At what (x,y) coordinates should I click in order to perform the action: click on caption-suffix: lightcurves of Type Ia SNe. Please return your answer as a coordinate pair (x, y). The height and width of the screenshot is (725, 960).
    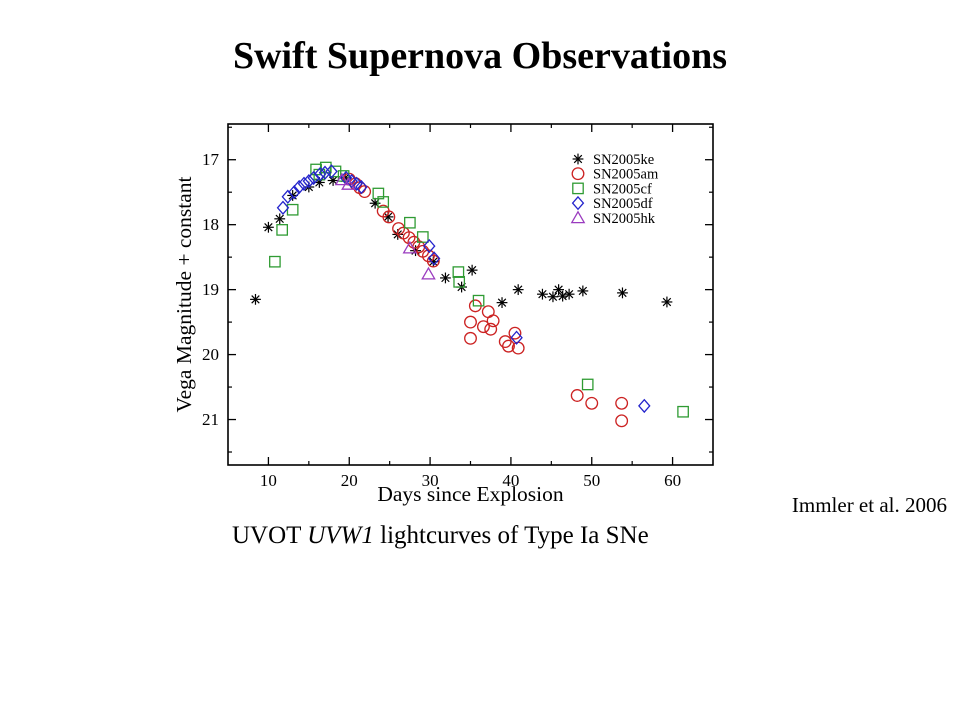
    Looking at the image, I should click on (511, 535).